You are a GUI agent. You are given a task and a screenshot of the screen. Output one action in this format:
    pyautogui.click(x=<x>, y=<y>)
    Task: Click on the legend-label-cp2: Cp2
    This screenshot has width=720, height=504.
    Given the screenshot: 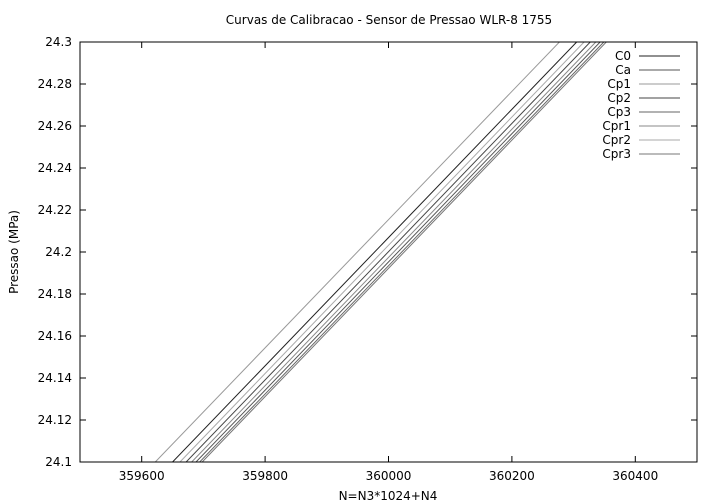 What is the action you would take?
    pyautogui.click(x=619, y=98)
    